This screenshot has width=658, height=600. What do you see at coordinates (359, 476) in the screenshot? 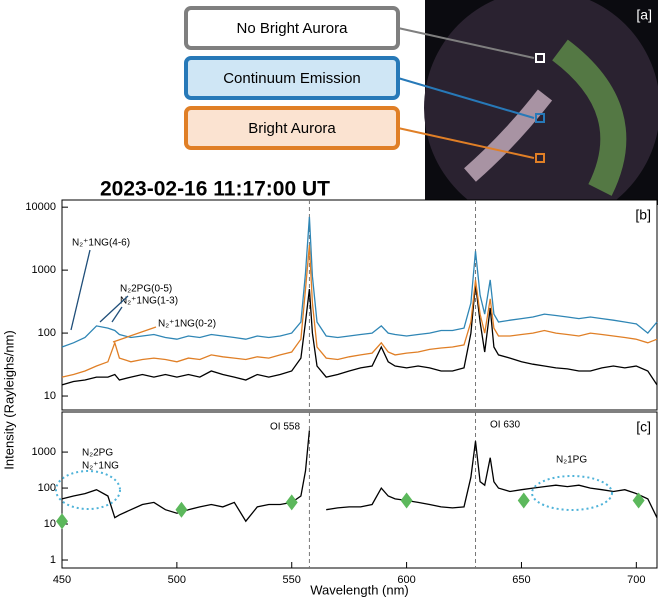
I see `spectrum-line` at bounding box center [359, 476].